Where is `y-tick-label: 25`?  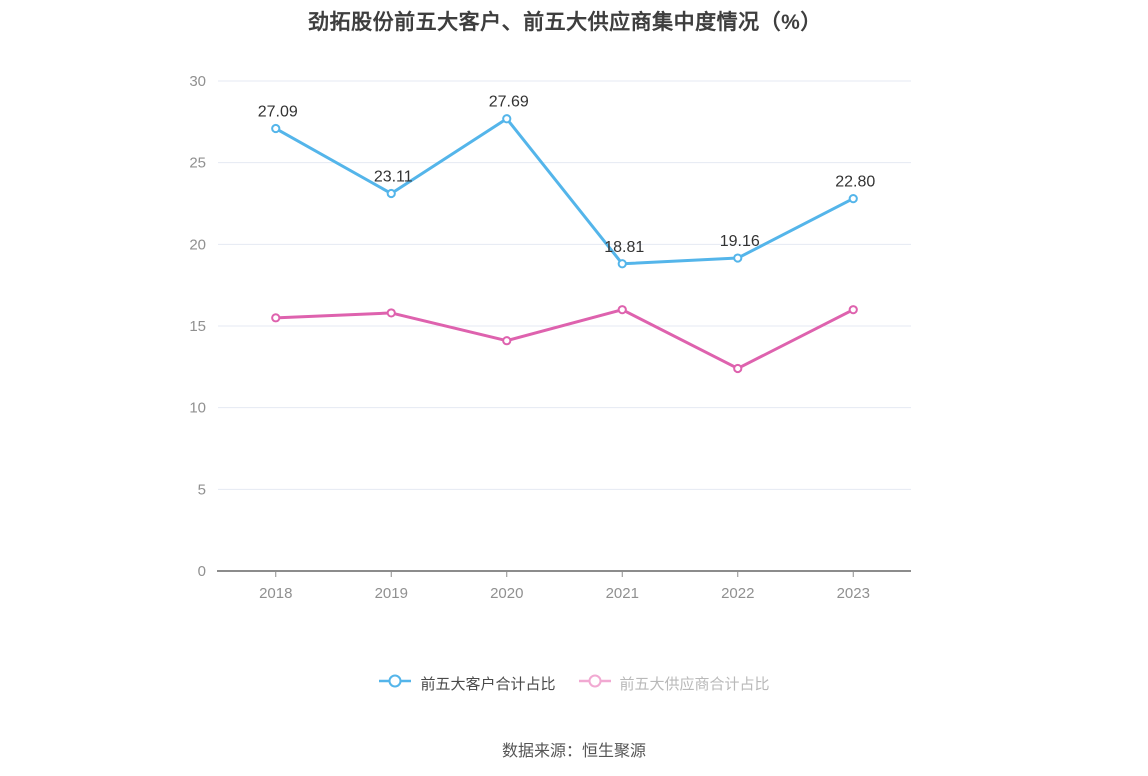
y-tick-label: 25 is located at coordinates (197, 163).